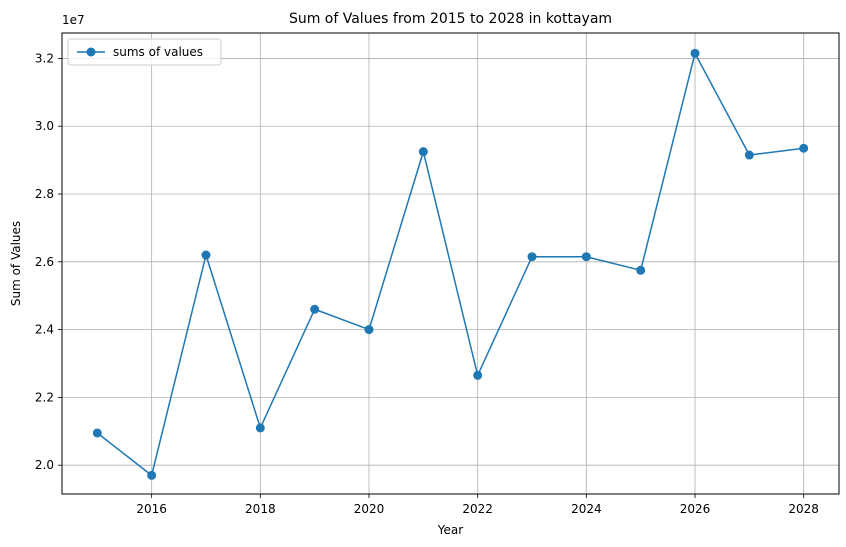 Image resolution: width=846 pixels, height=547 pixels. I want to click on x-tick-label: 2028, so click(803, 509).